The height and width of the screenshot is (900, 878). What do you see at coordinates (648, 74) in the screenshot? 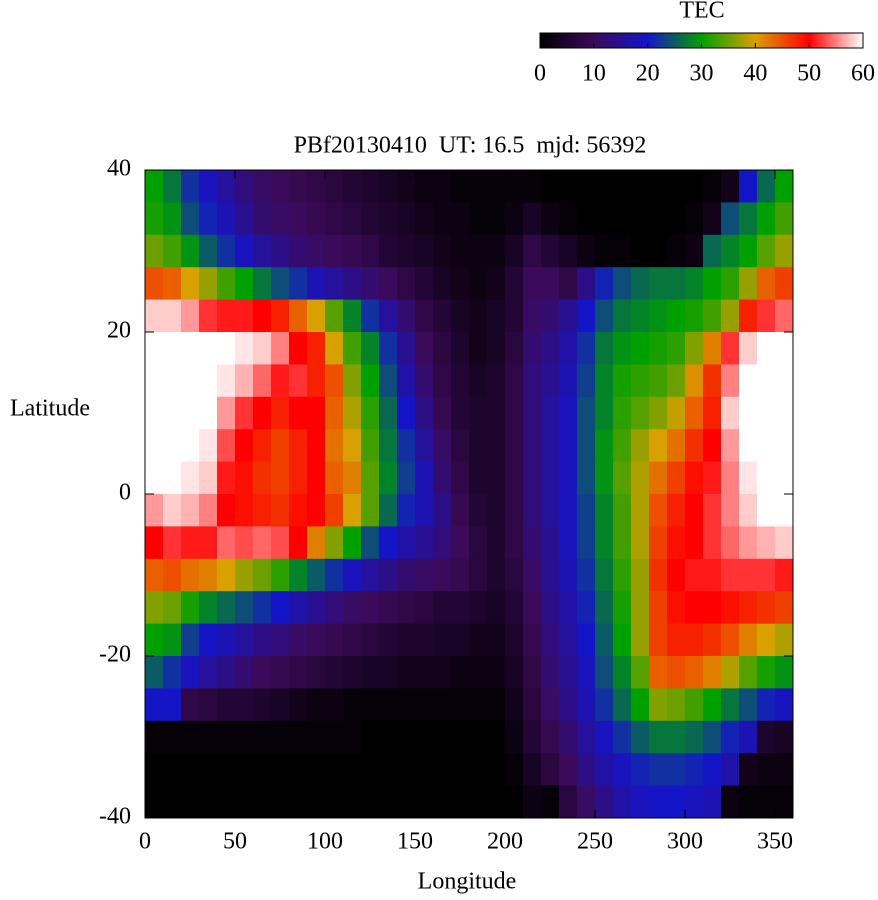
I see `colorbar-tick-label: 20` at bounding box center [648, 74].